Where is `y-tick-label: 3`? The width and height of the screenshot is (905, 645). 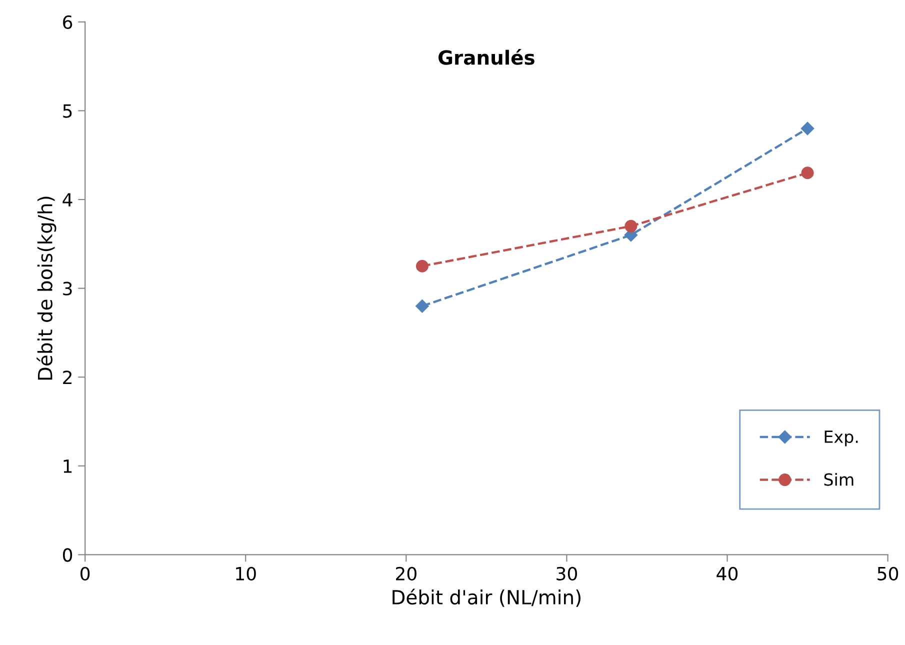 y-tick-label: 3 is located at coordinates (67, 289).